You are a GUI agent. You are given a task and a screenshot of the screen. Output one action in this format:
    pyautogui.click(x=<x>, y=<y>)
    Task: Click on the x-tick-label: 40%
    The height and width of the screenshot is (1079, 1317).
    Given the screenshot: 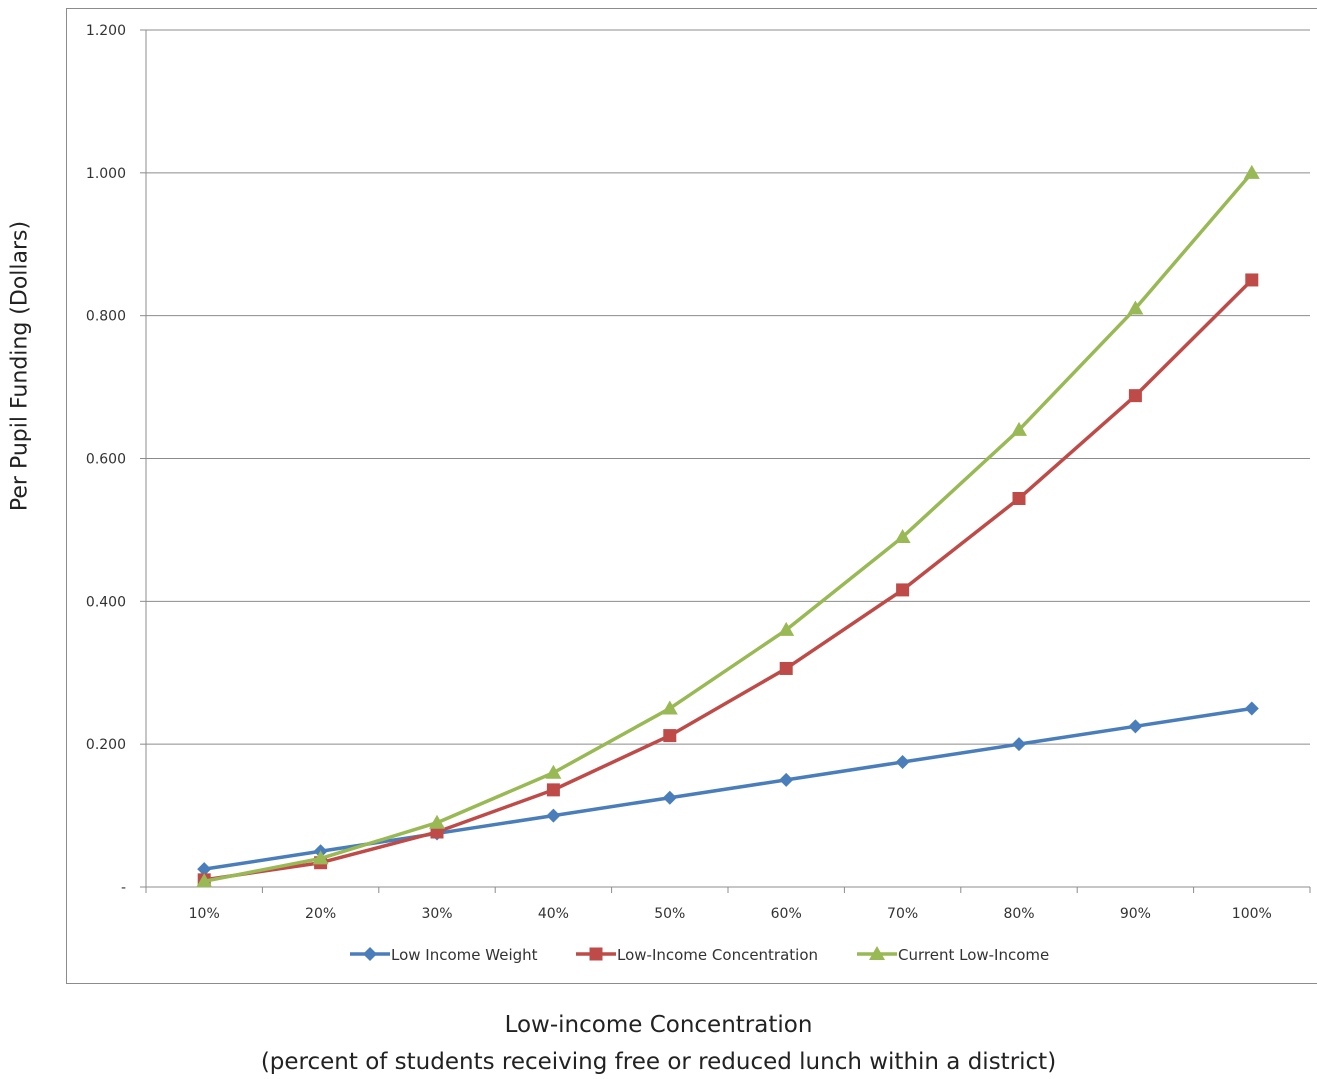 What is the action you would take?
    pyautogui.click(x=553, y=914)
    